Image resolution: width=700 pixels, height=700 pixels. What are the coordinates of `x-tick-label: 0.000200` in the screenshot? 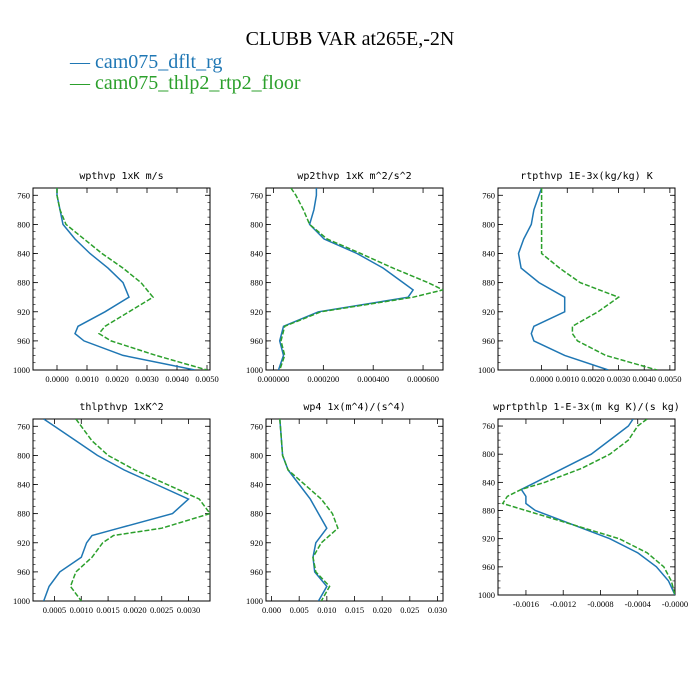 It's located at (323, 379).